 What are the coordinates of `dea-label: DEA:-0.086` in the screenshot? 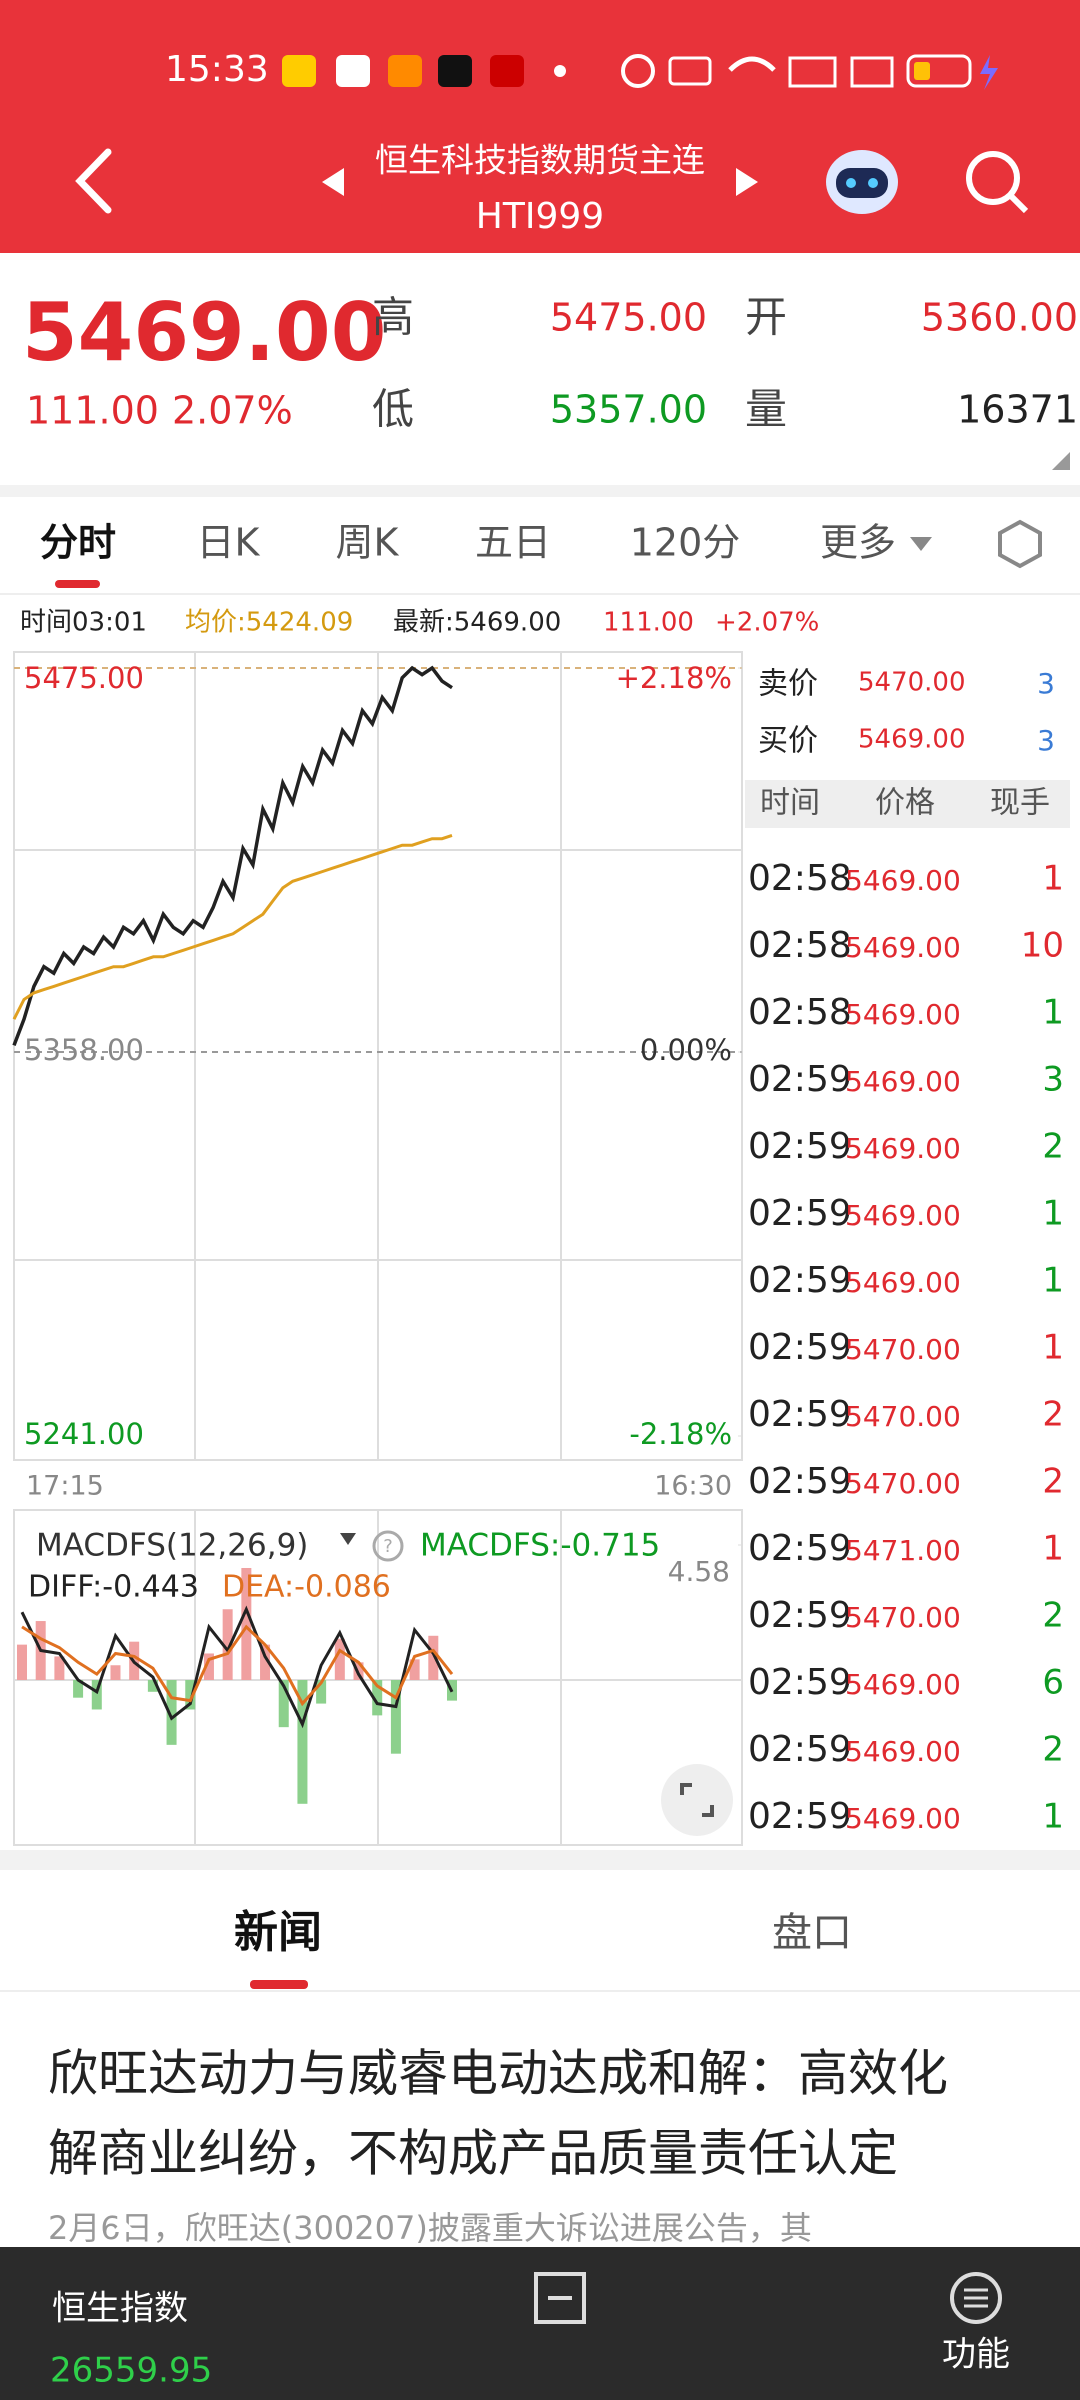 It's located at (306, 1587).